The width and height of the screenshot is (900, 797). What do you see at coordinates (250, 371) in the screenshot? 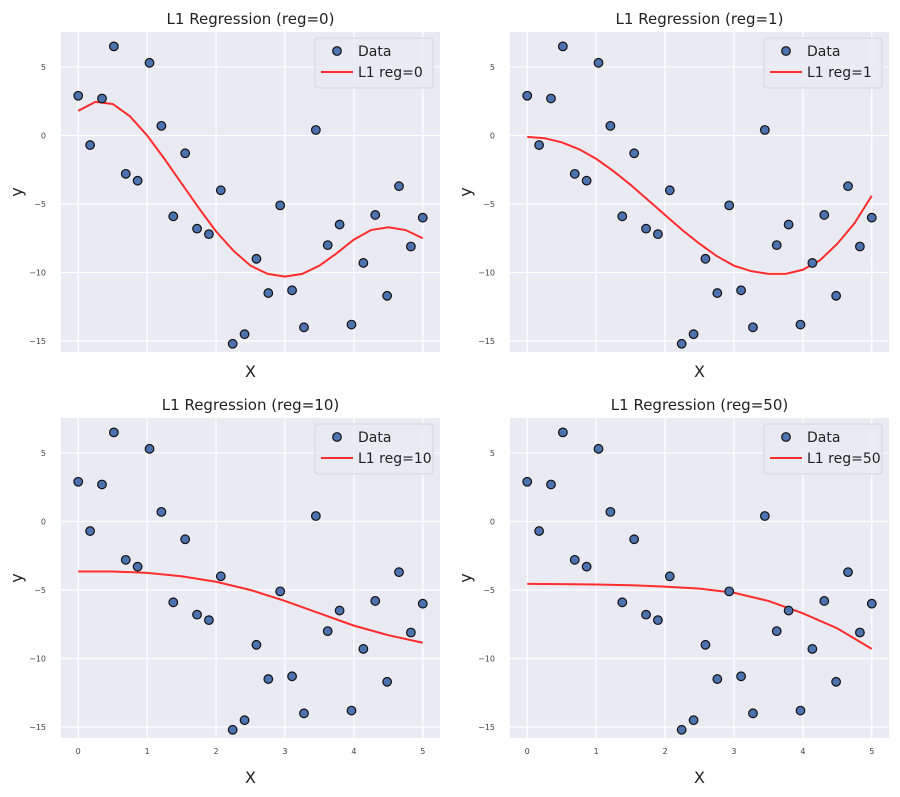
I see `x-axis-label: X` at bounding box center [250, 371].